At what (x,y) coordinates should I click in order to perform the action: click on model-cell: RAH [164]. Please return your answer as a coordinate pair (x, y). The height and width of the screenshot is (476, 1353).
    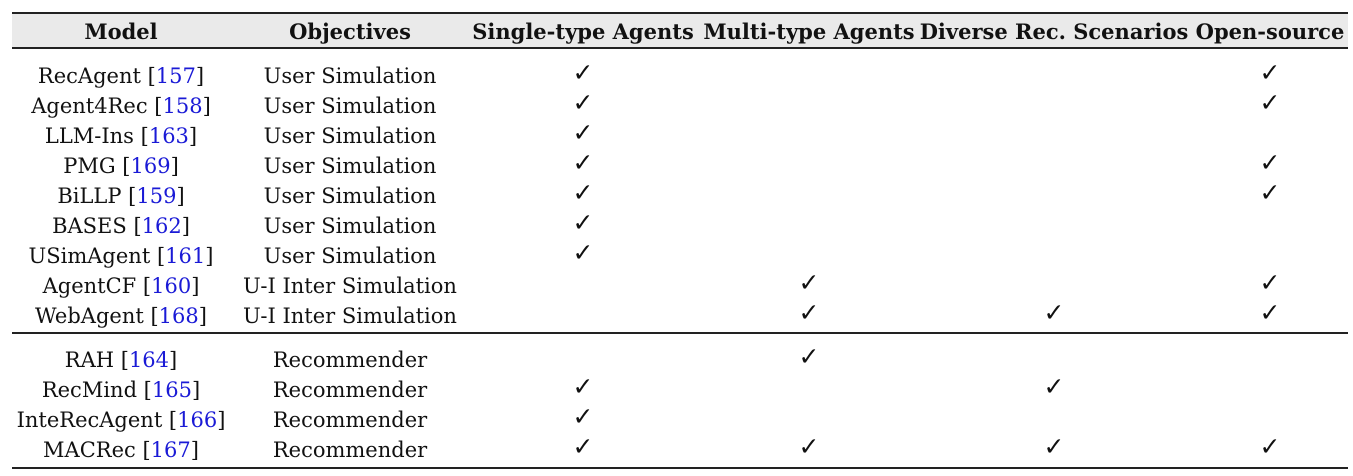
    Looking at the image, I should click on (121, 360).